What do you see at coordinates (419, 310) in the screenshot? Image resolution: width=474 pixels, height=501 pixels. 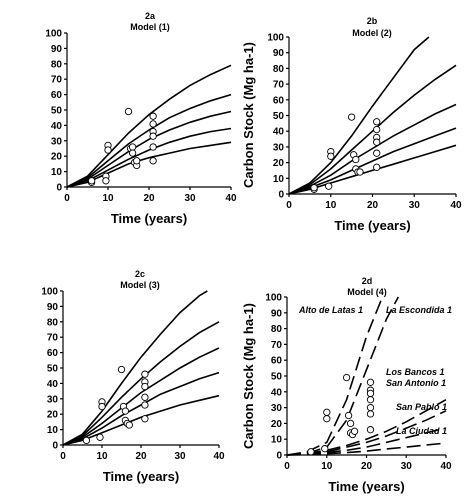 I see `site-annotation: La Escondida 1` at bounding box center [419, 310].